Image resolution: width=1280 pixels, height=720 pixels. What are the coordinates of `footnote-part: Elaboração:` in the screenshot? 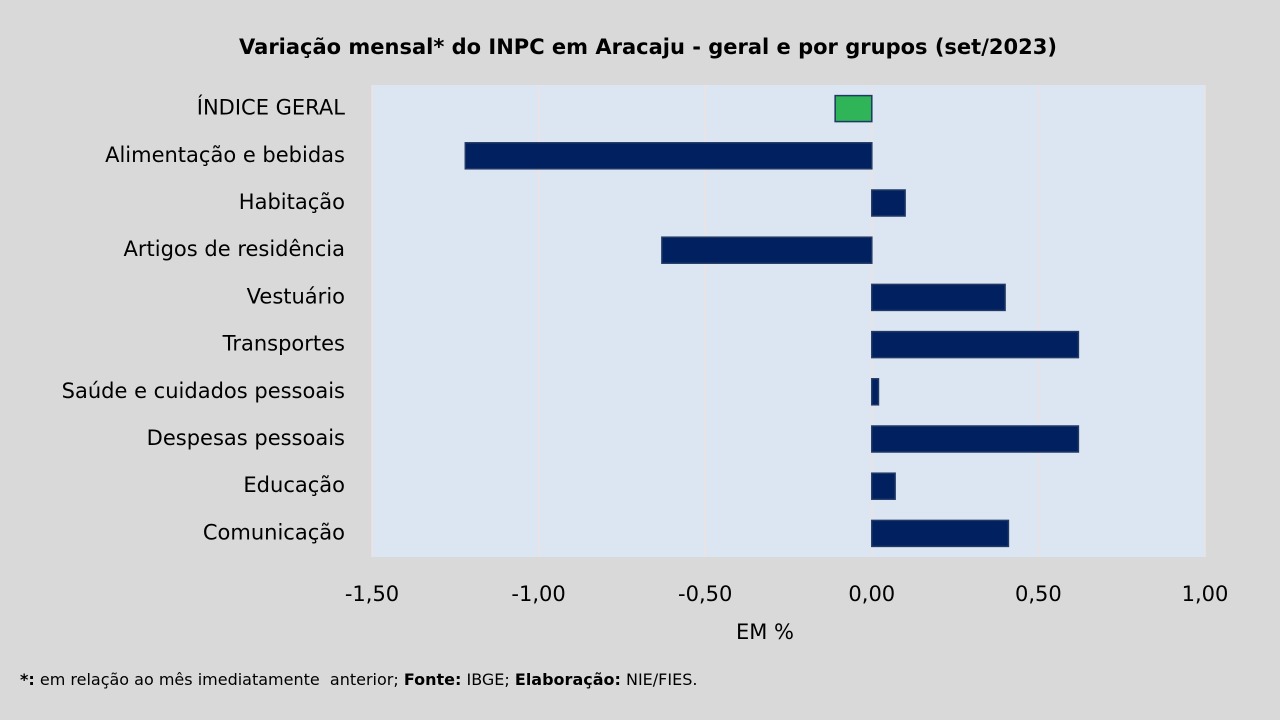 It's located at (568, 679).